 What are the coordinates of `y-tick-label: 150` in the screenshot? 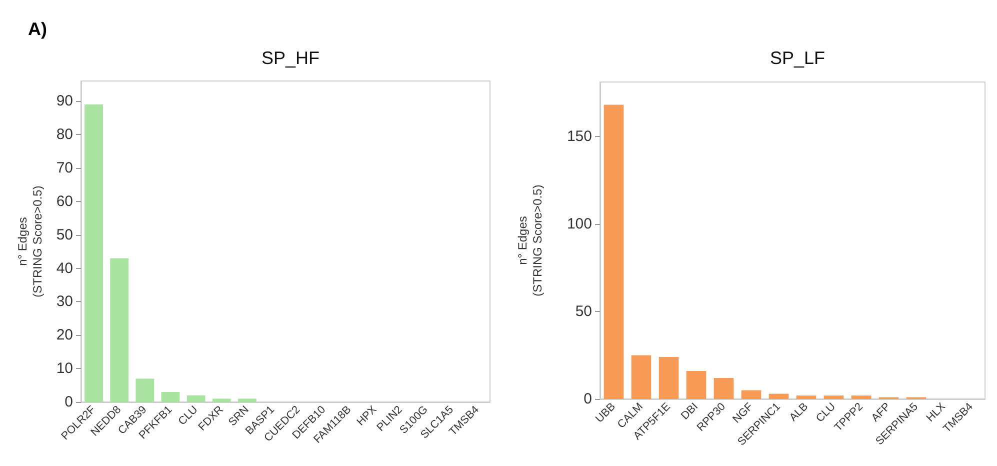 It's located at (579, 136).